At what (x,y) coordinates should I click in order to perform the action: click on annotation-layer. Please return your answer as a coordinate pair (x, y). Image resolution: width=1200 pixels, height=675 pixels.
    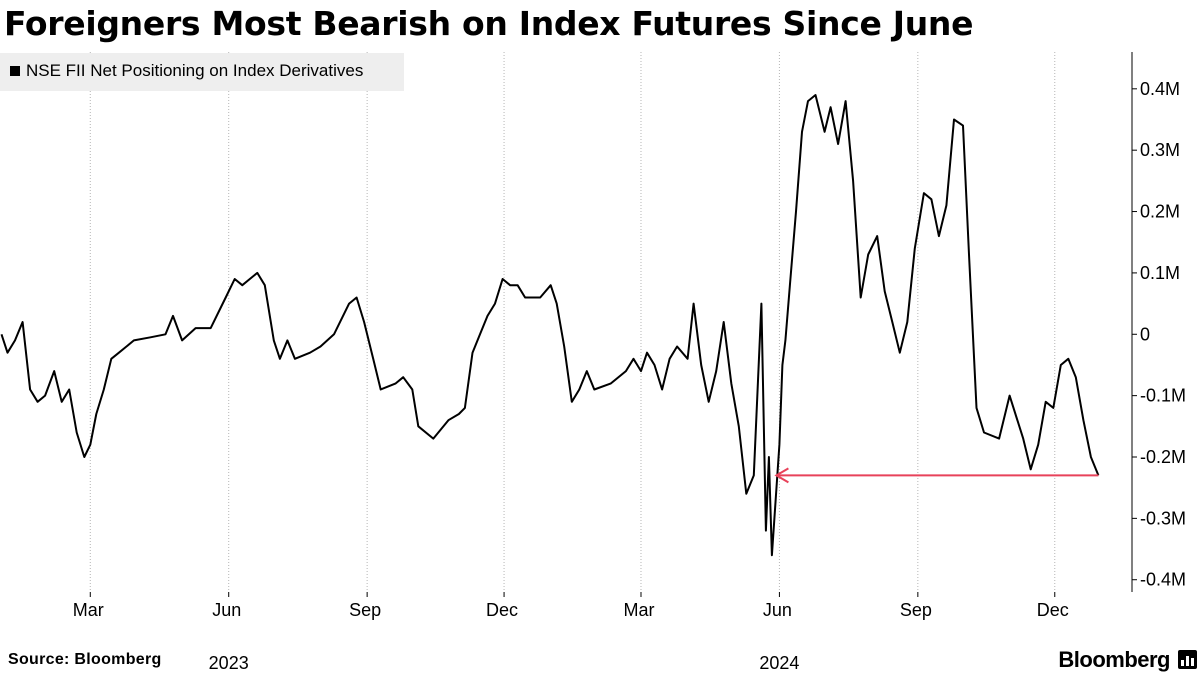
    Looking at the image, I should click on (936, 475).